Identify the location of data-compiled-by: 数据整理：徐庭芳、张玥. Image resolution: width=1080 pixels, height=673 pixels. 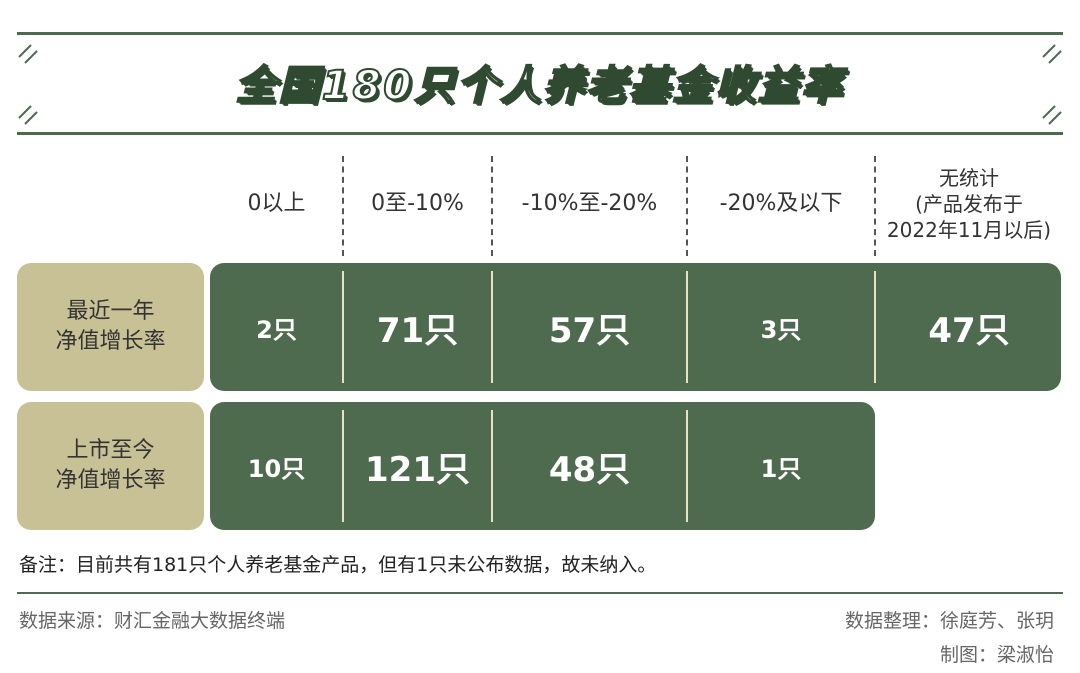
(949, 621).